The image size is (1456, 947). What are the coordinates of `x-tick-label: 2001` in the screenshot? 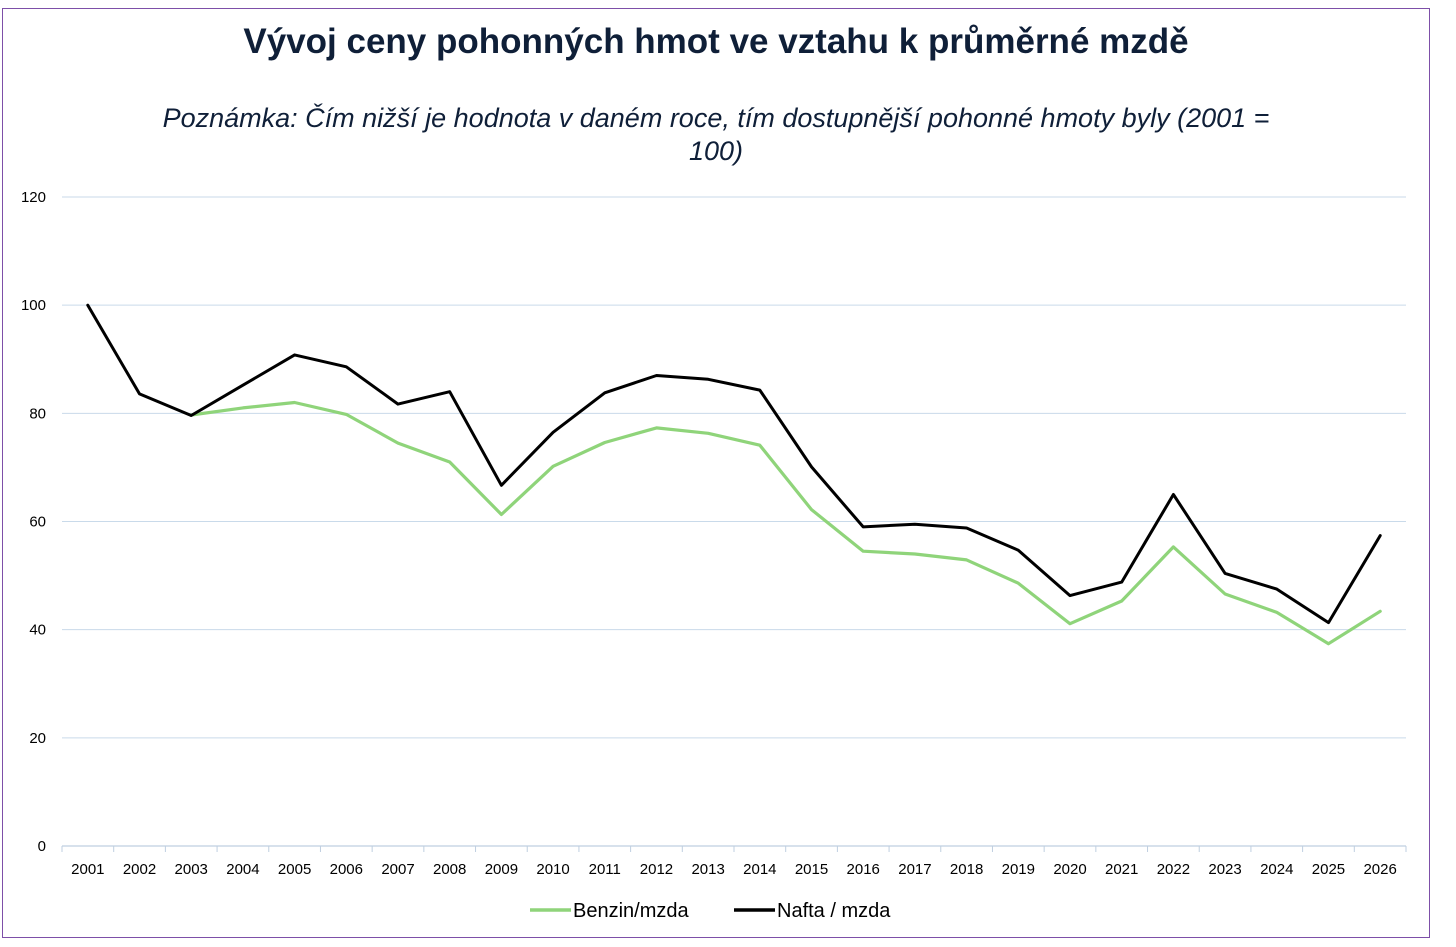 It's located at (87, 869).